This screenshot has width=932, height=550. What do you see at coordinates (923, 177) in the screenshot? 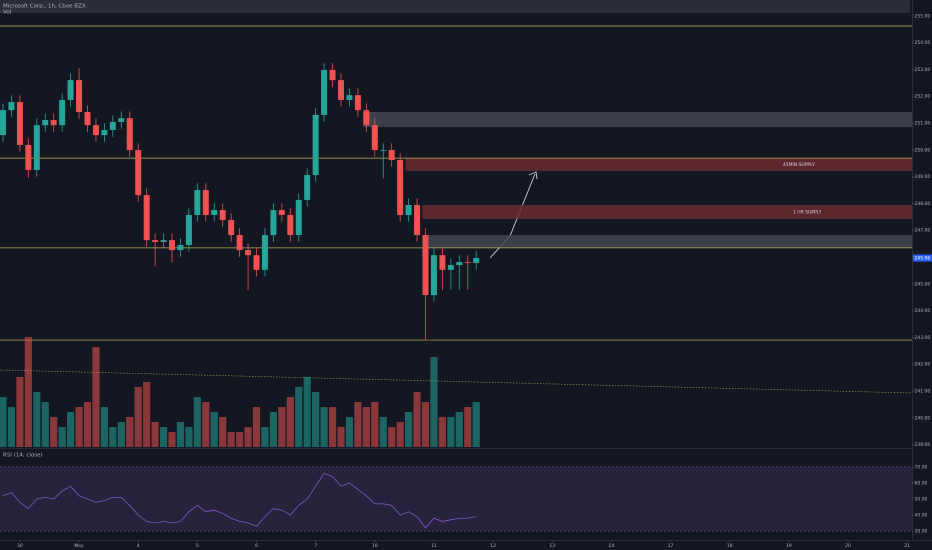
I see `y-tick-label: 249.00` at bounding box center [923, 177].